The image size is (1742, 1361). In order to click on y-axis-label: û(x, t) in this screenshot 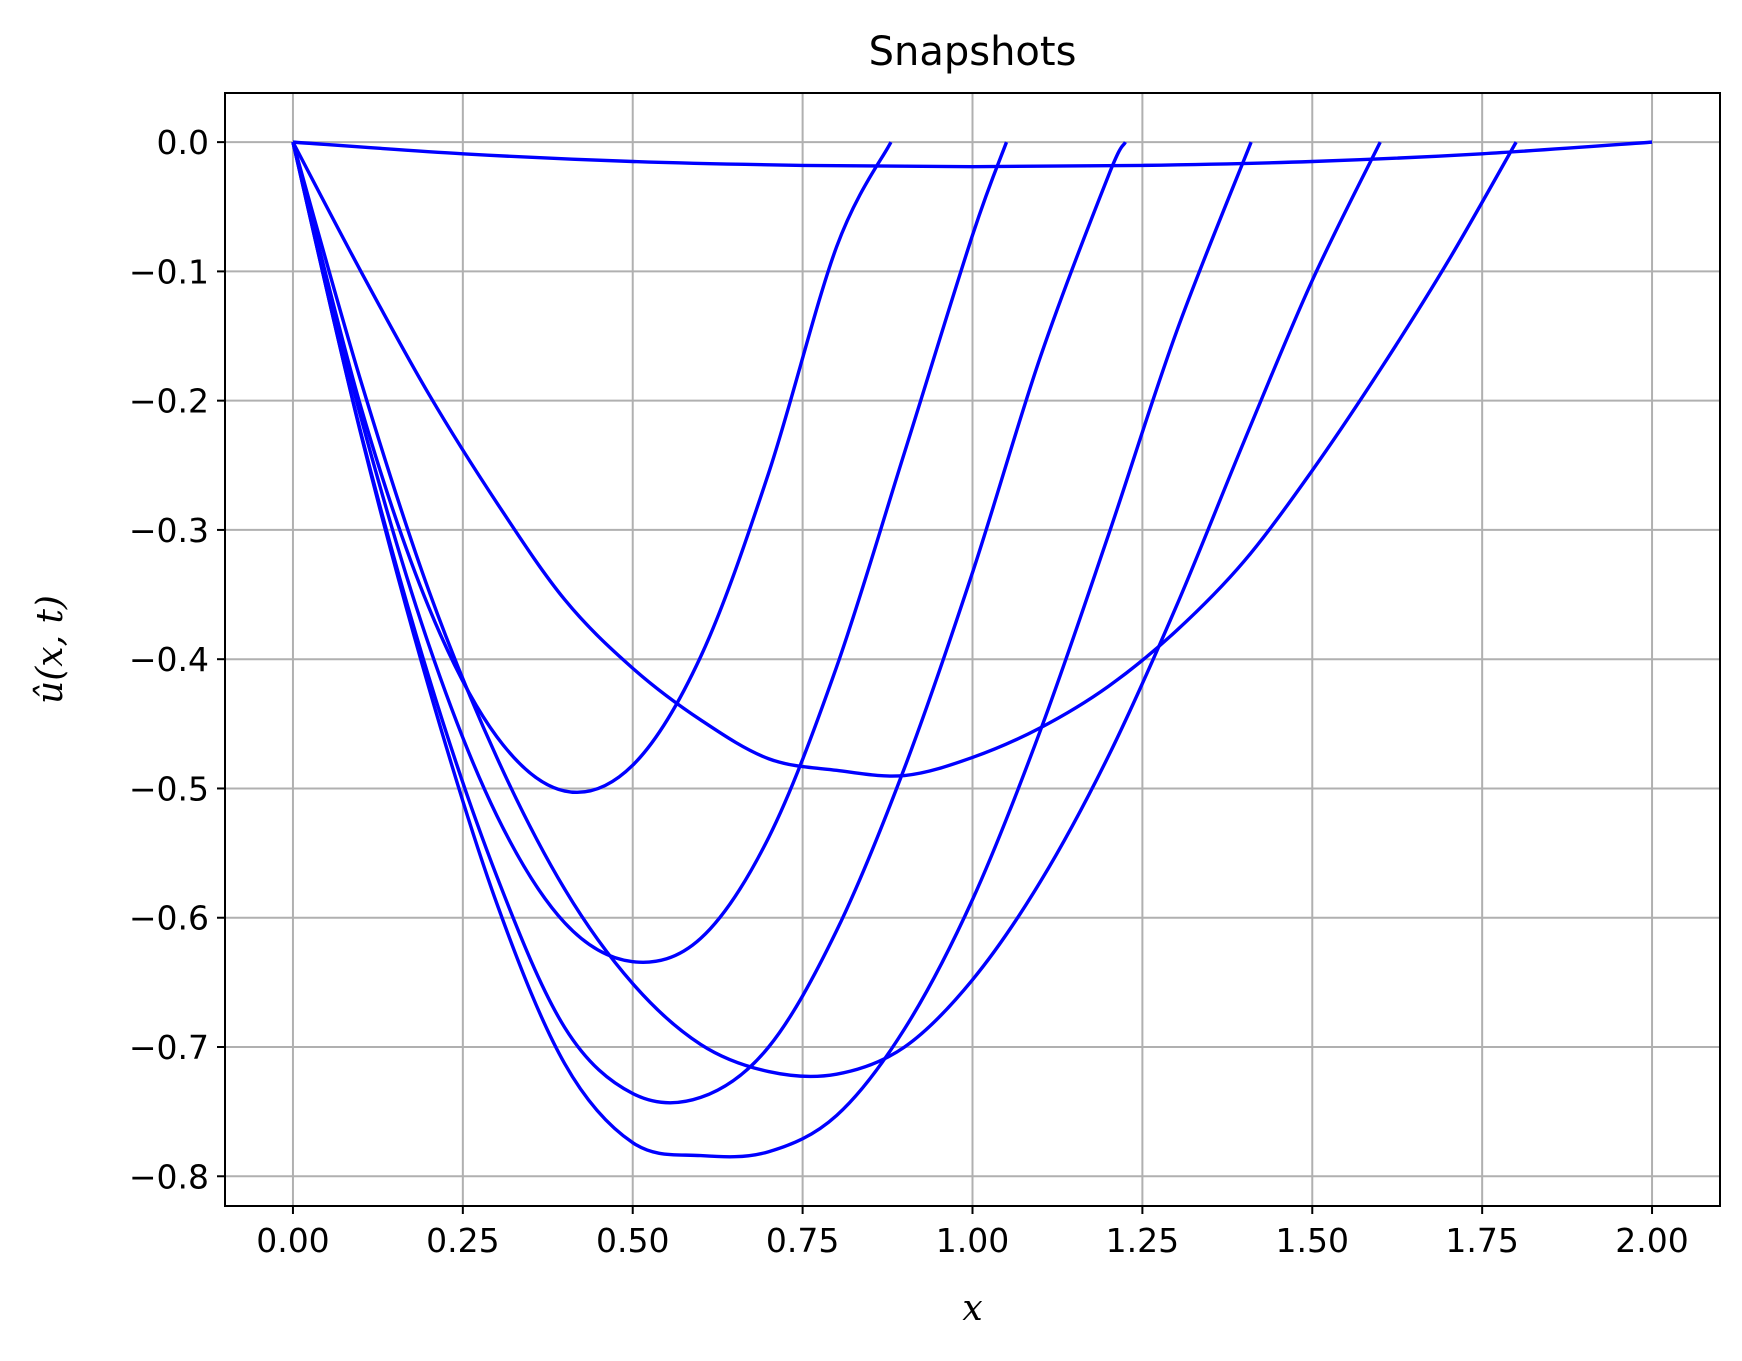, I will do `click(50, 649)`.